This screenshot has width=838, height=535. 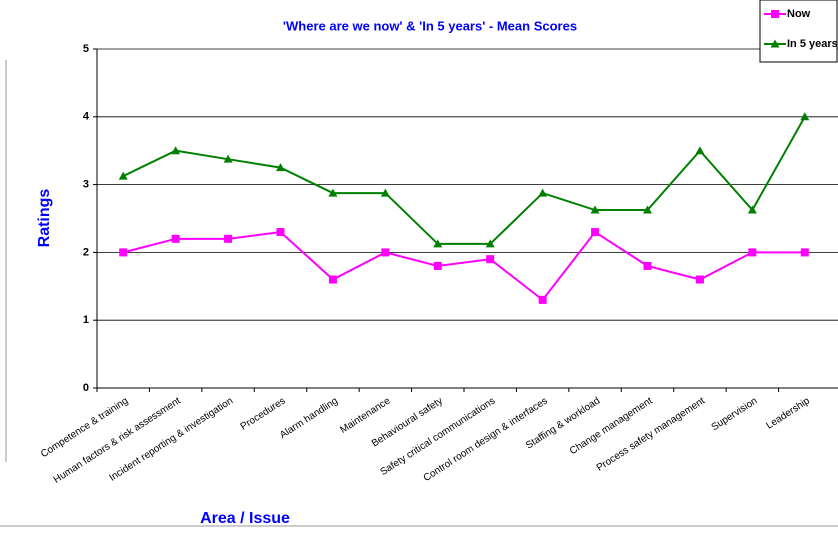 I want to click on x-tick-label: Process safety management, so click(x=651, y=434).